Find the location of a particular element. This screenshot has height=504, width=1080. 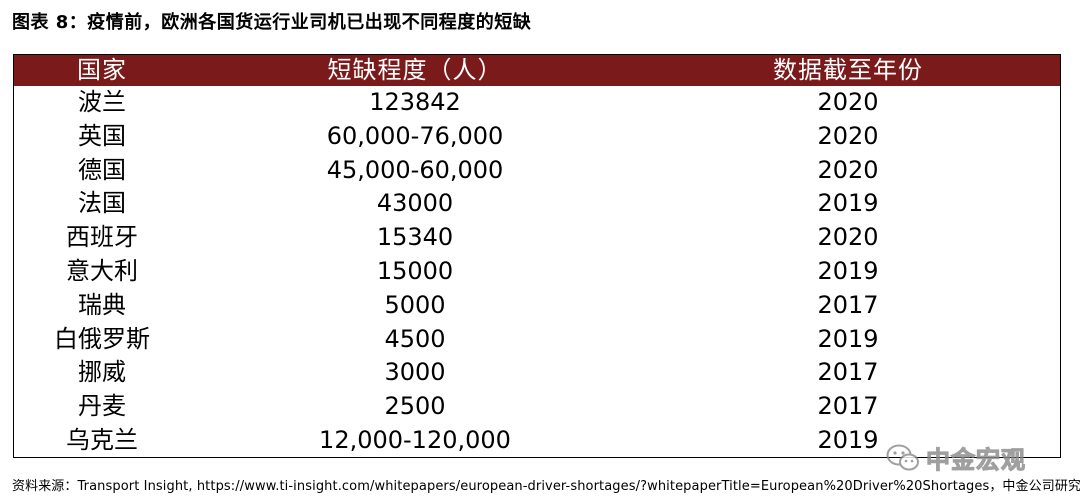

header-shortage: 短缺程度（人） is located at coordinates (415, 70).